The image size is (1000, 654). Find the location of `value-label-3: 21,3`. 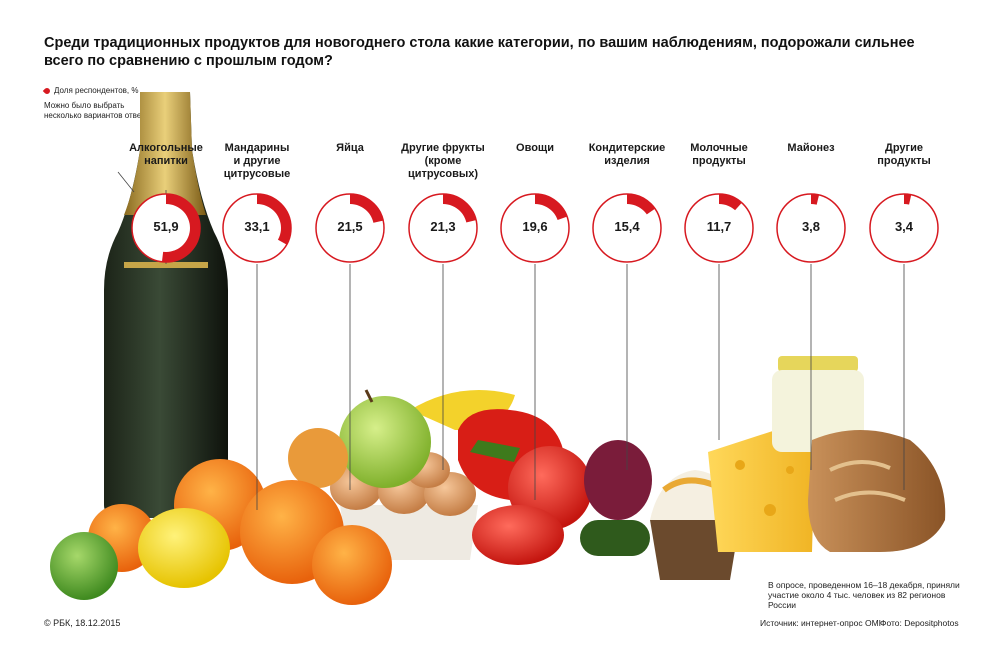

value-label-3: 21,3 is located at coordinates (443, 226).